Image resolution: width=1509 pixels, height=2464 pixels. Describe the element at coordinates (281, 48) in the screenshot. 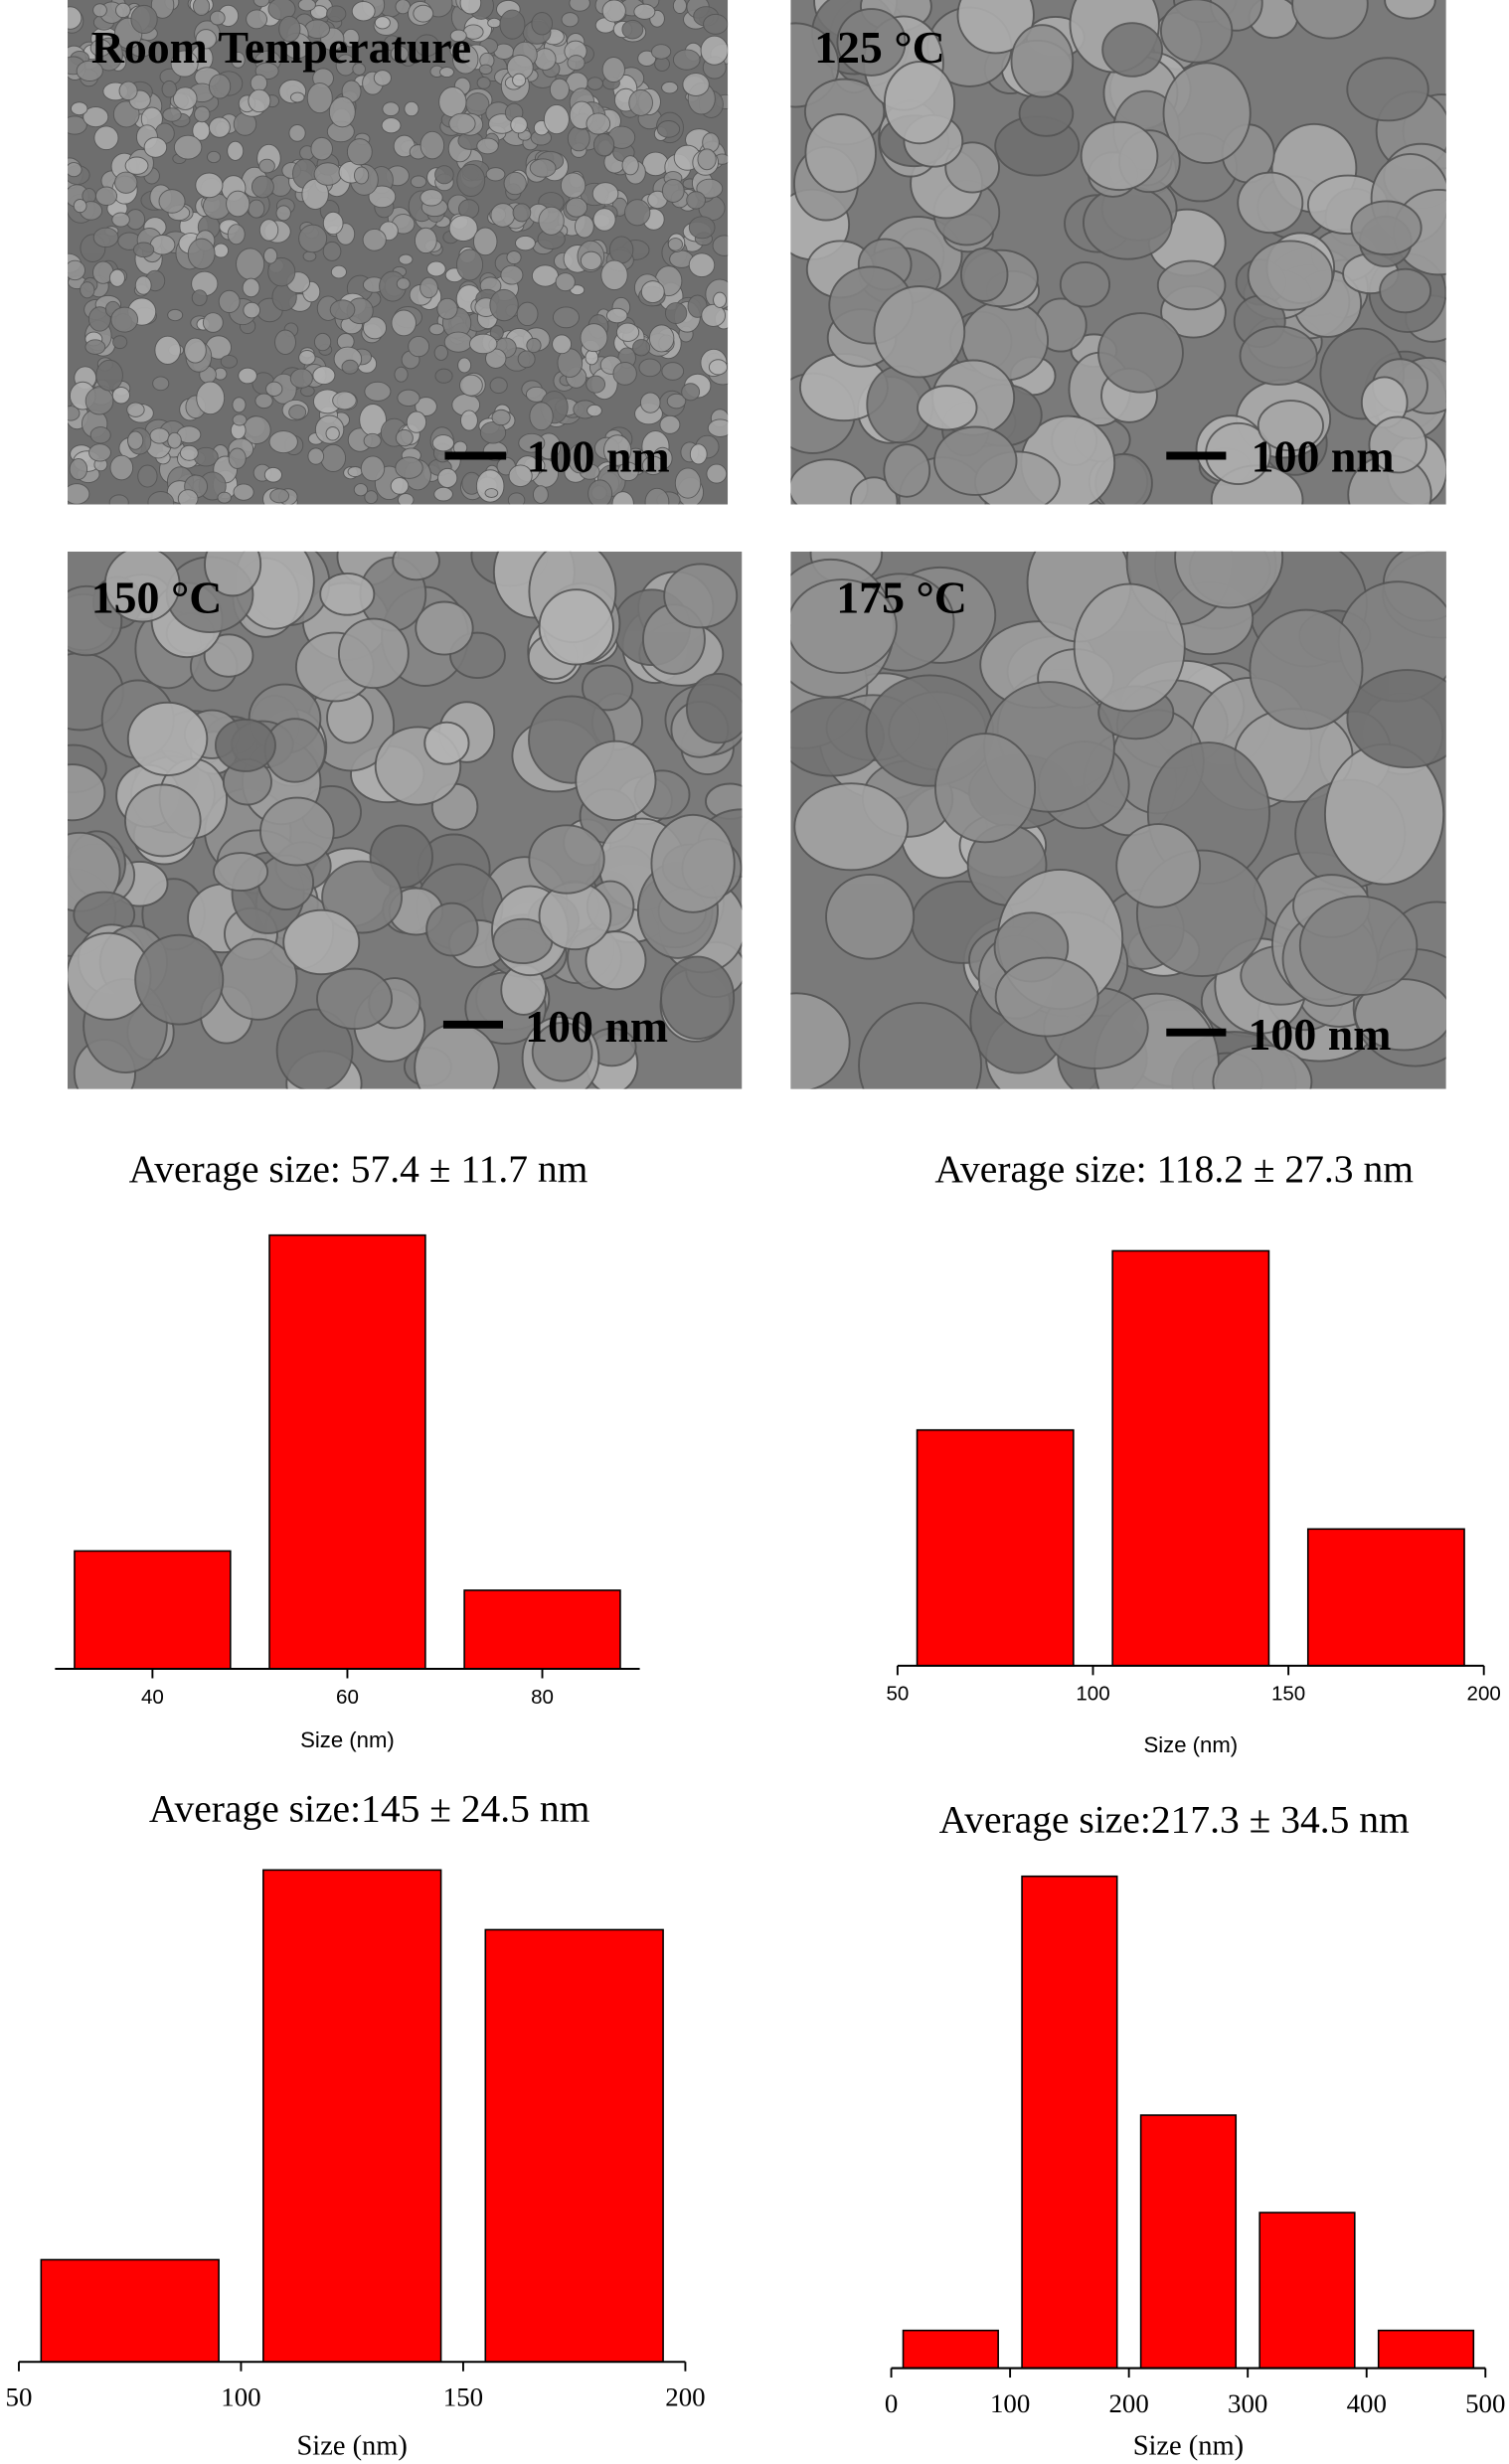

I see `panel-label: Room Temperature` at that location.